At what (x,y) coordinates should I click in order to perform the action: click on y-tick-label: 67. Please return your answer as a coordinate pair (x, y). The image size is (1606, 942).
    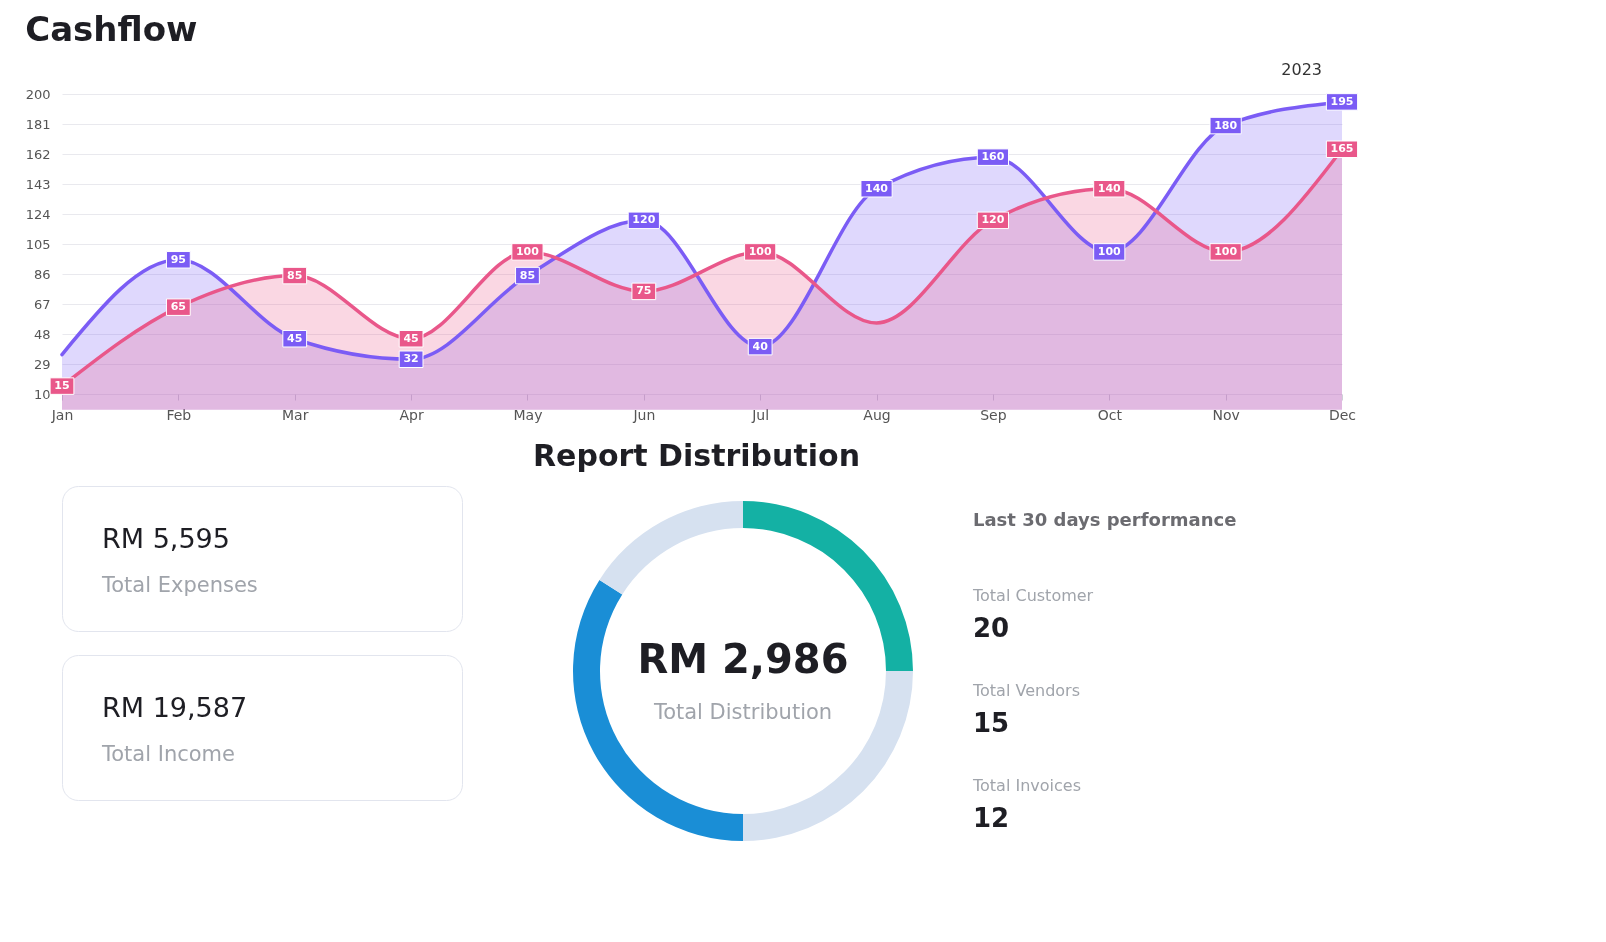
    Looking at the image, I should click on (42, 304).